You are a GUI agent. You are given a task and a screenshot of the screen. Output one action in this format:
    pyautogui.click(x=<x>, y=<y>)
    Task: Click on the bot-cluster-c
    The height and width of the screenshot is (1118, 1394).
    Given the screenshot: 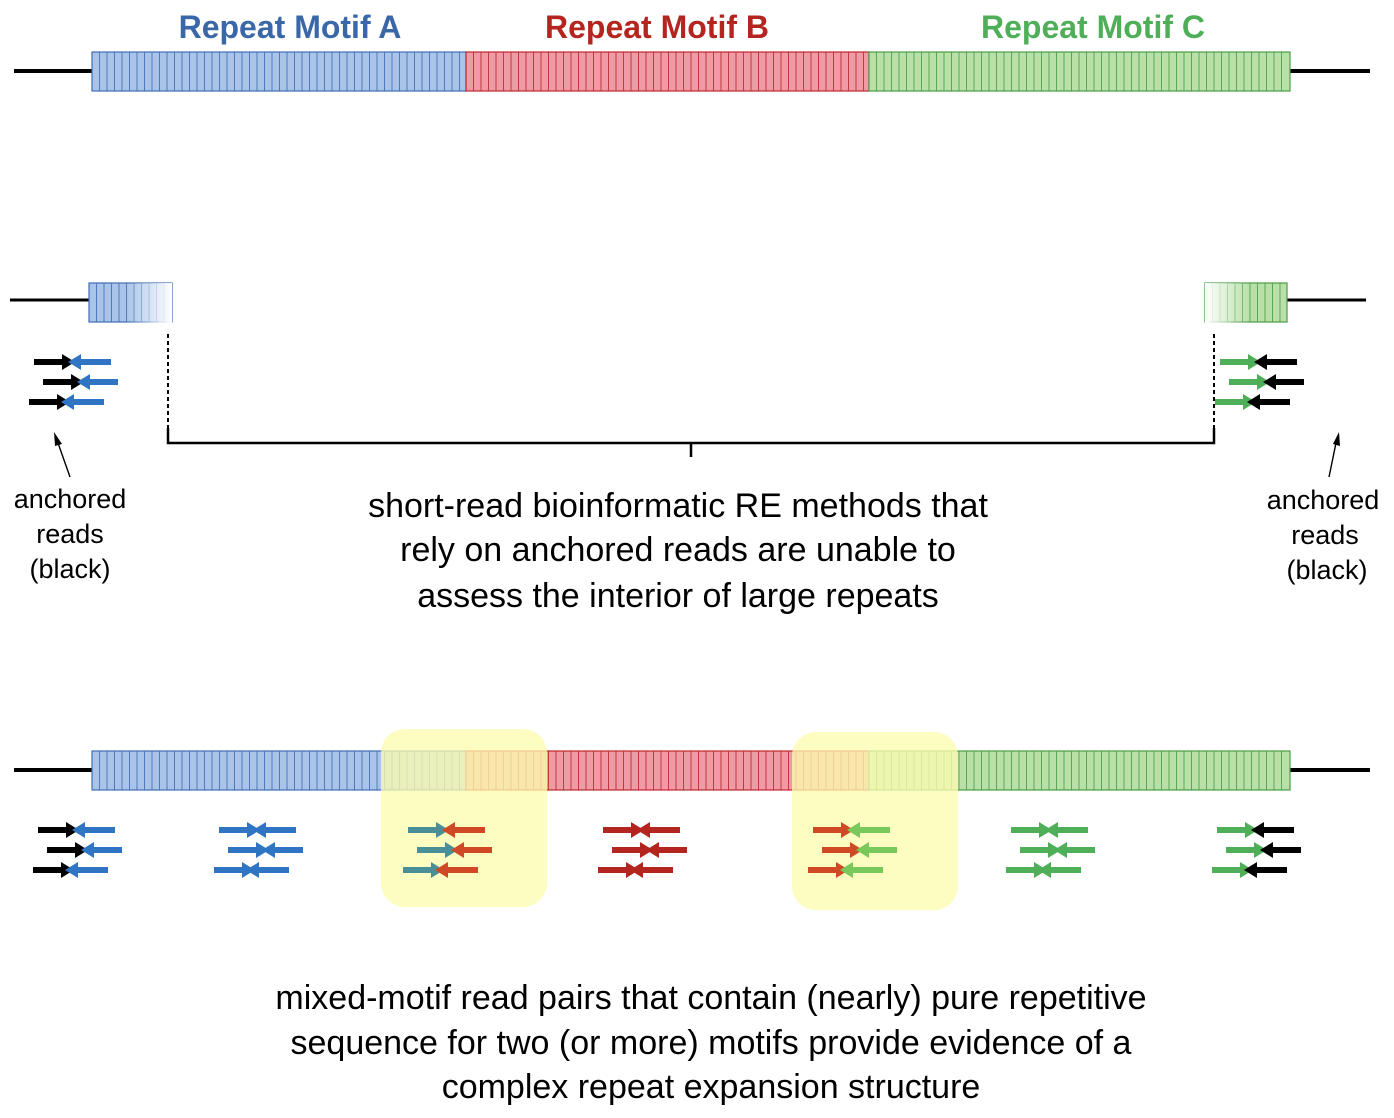 What is the action you would take?
    pyautogui.click(x=1050, y=850)
    